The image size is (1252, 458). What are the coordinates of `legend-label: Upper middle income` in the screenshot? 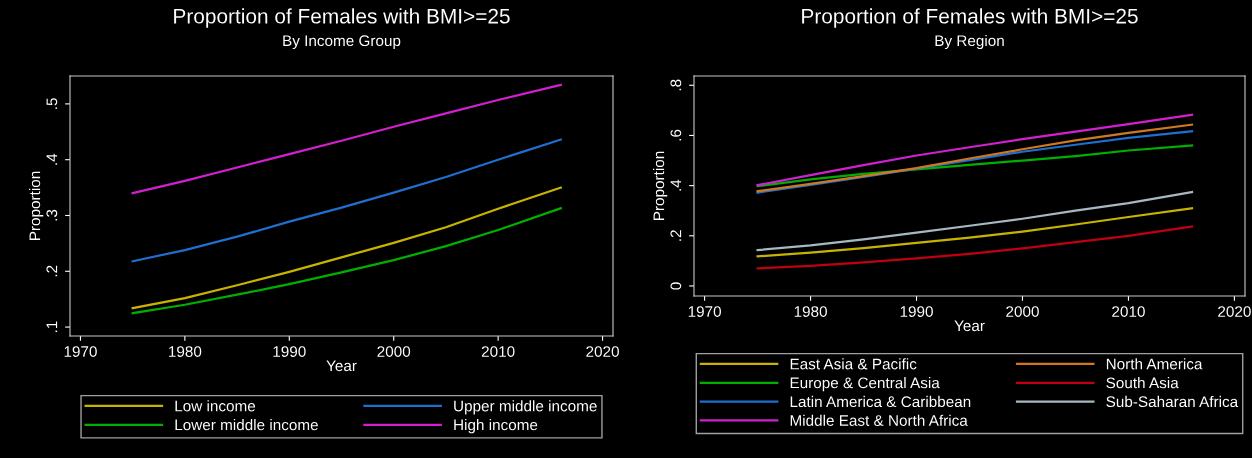 It's located at (525, 407).